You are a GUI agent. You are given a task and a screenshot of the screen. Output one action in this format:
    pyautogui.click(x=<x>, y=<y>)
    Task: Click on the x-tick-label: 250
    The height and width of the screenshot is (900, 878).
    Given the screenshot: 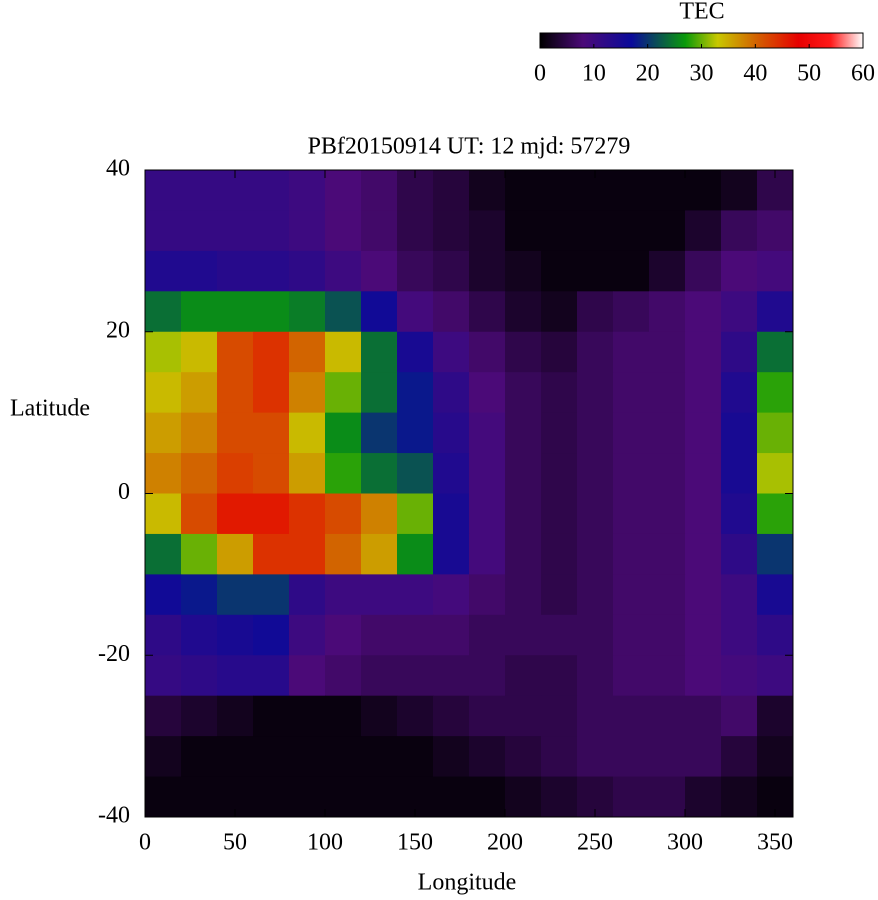 What is the action you would take?
    pyautogui.click(x=595, y=843)
    